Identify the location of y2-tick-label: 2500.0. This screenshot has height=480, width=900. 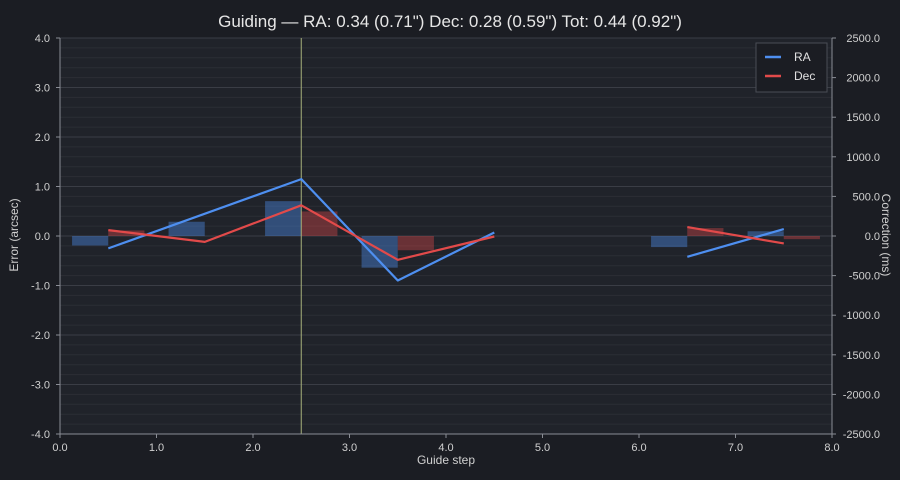
(863, 39).